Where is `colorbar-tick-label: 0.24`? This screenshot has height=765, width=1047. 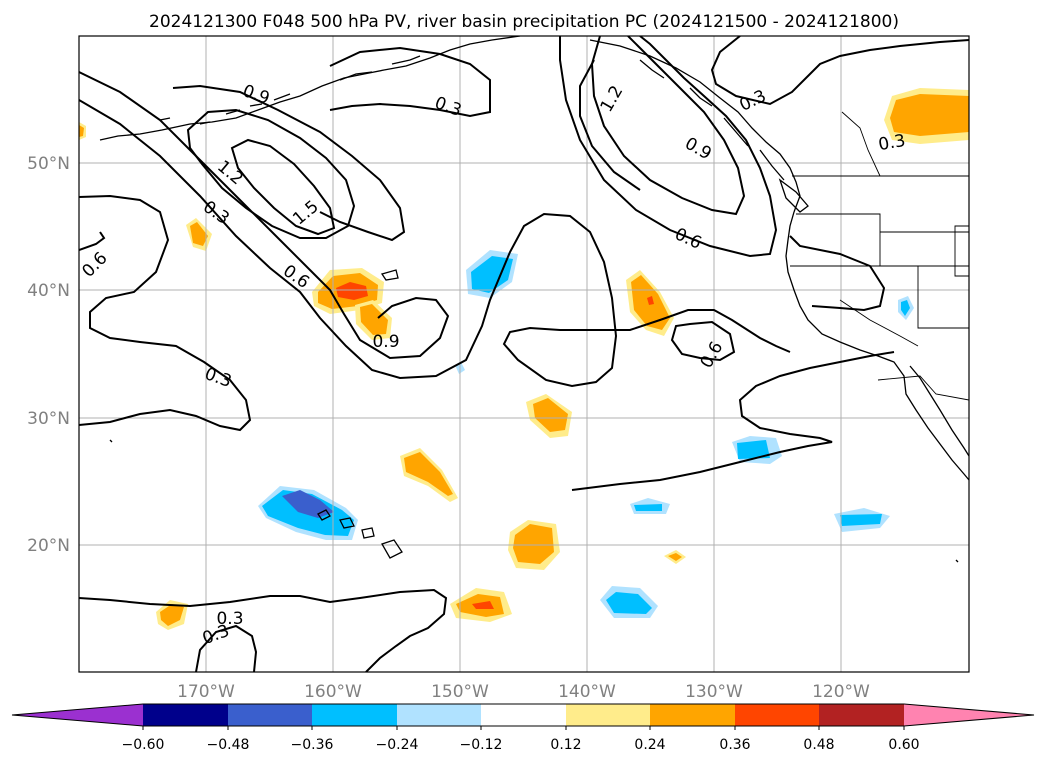 colorbar-tick-label: 0.24 is located at coordinates (649, 745).